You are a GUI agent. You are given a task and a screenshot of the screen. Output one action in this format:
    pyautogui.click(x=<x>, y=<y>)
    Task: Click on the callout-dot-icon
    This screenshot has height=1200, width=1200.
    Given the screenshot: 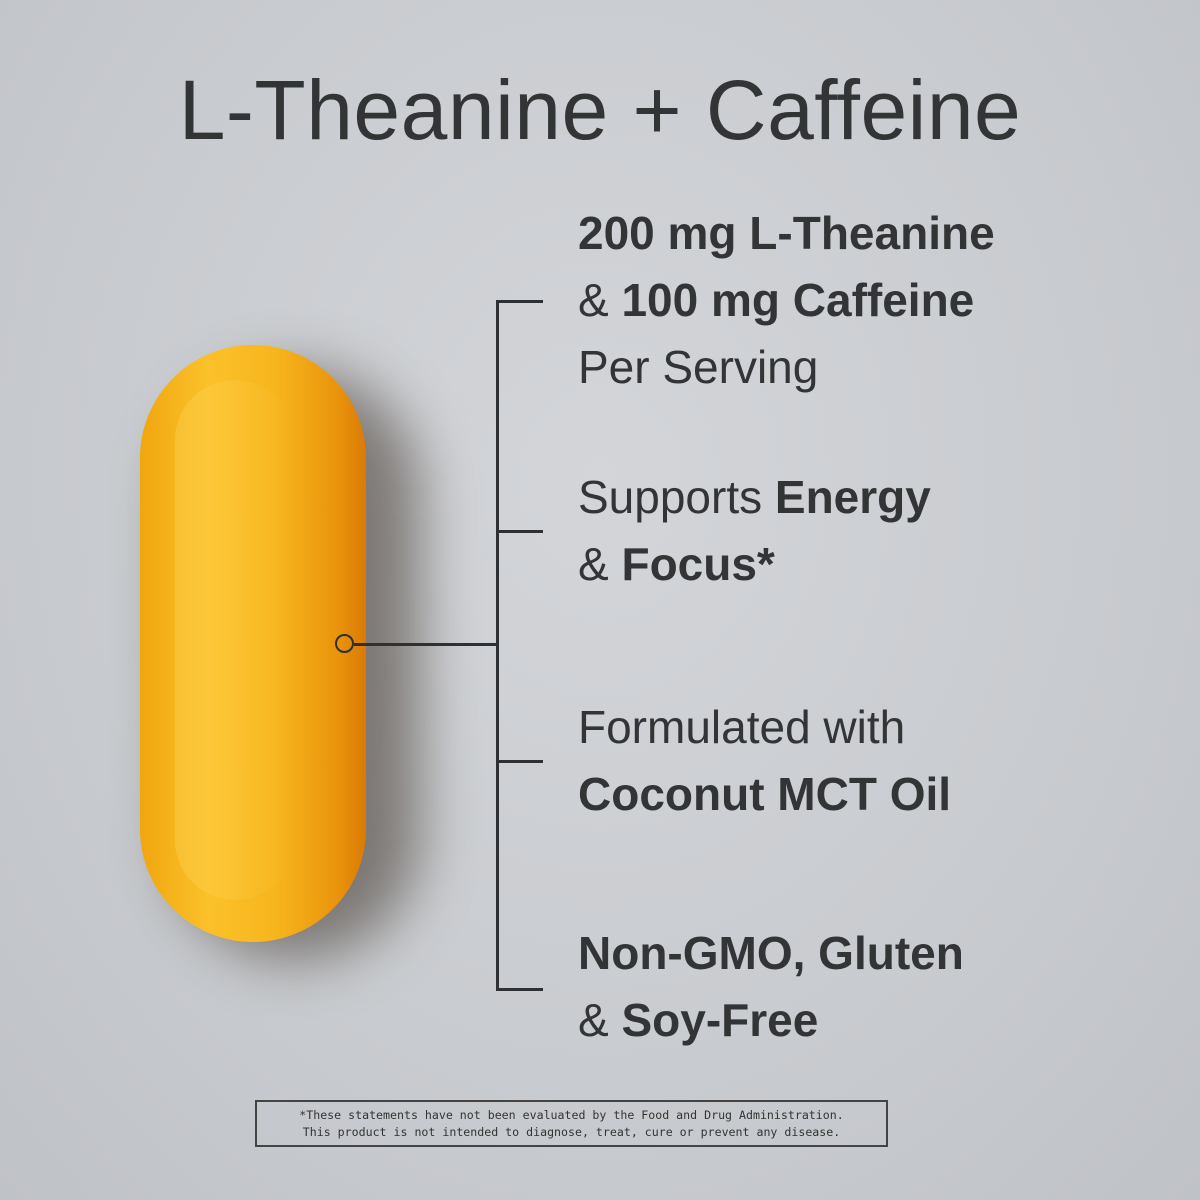 What is the action you would take?
    pyautogui.click(x=344, y=643)
    